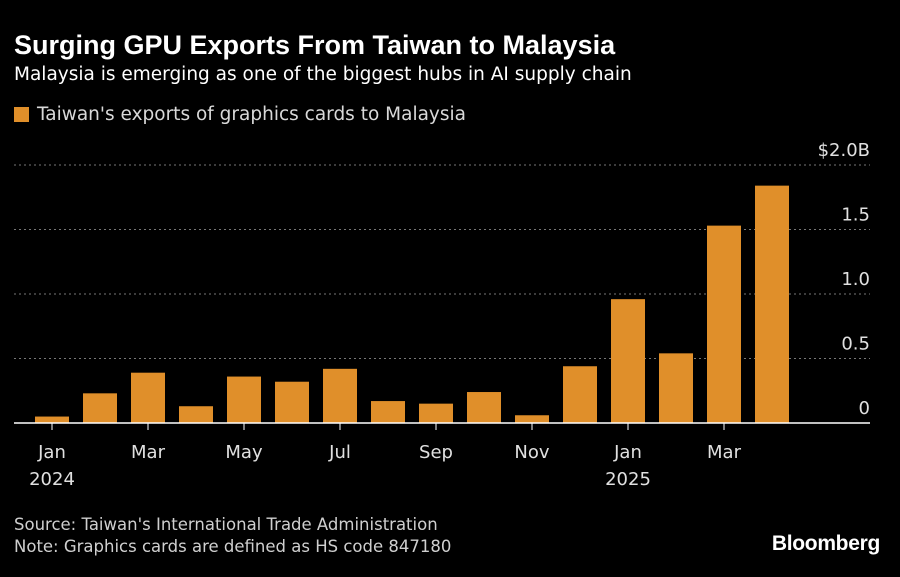  Describe the element at coordinates (855, 279) in the screenshot. I see `y-tick-label: 1.0` at that location.